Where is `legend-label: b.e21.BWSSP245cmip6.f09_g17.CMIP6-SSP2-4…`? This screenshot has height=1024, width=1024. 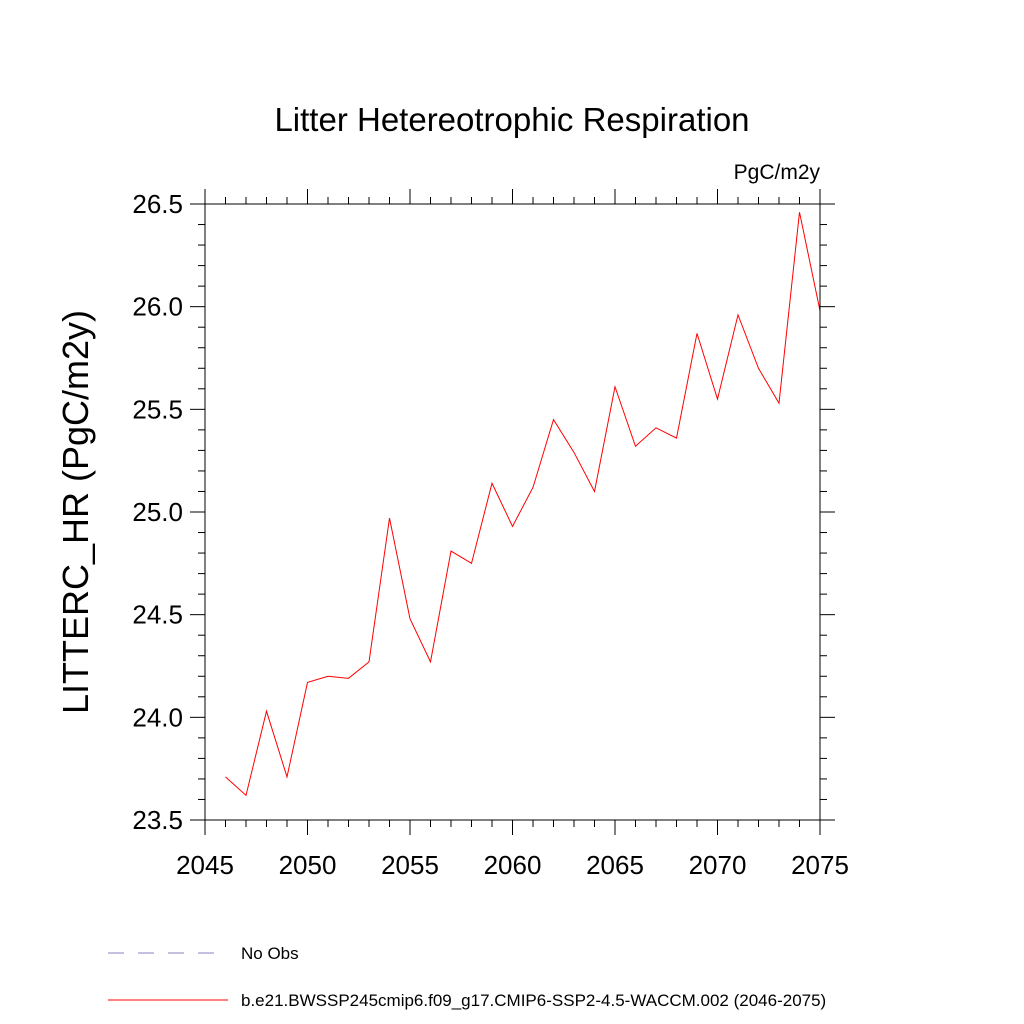
legend-label: b.e21.BWSSP245cmip6.f09_g17.CMIP6-SSP2-4… is located at coordinates (533, 1000).